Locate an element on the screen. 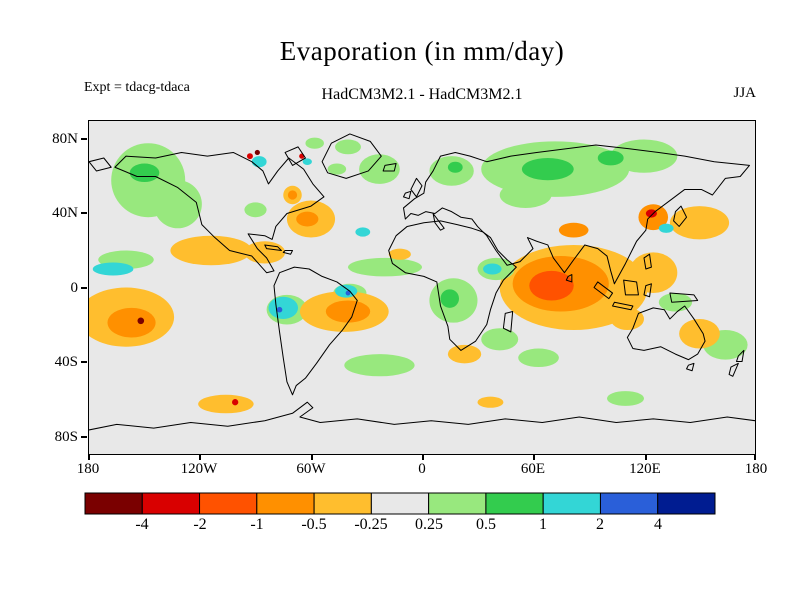 Image resolution: width=800 pixels, height=600 pixels. colorbar-label-7: 1 is located at coordinates (543, 524).